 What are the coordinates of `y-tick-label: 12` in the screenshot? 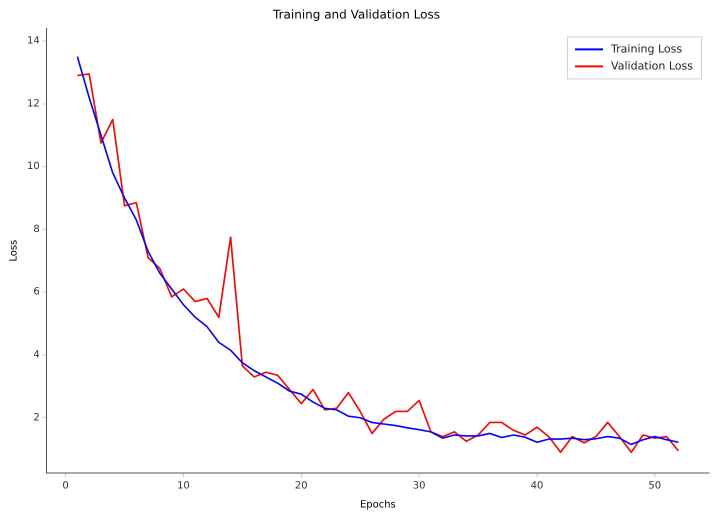 It's located at (33, 104).